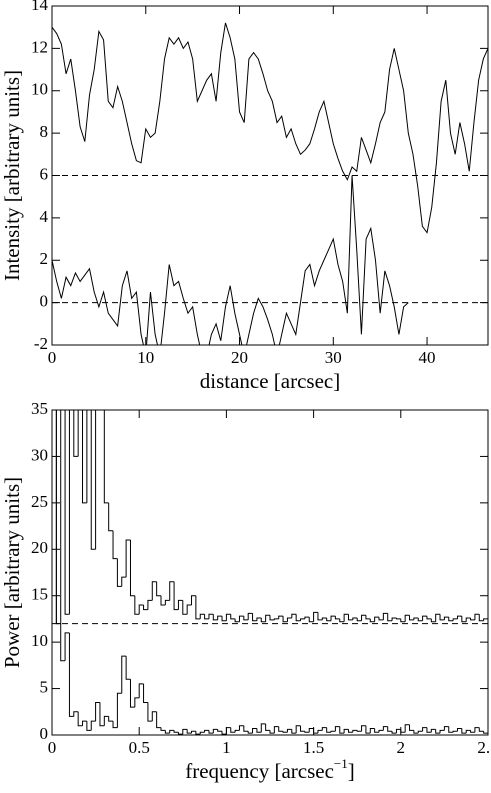 The width and height of the screenshot is (491, 793). I want to click on x-tick-label: 2, so click(401, 747).